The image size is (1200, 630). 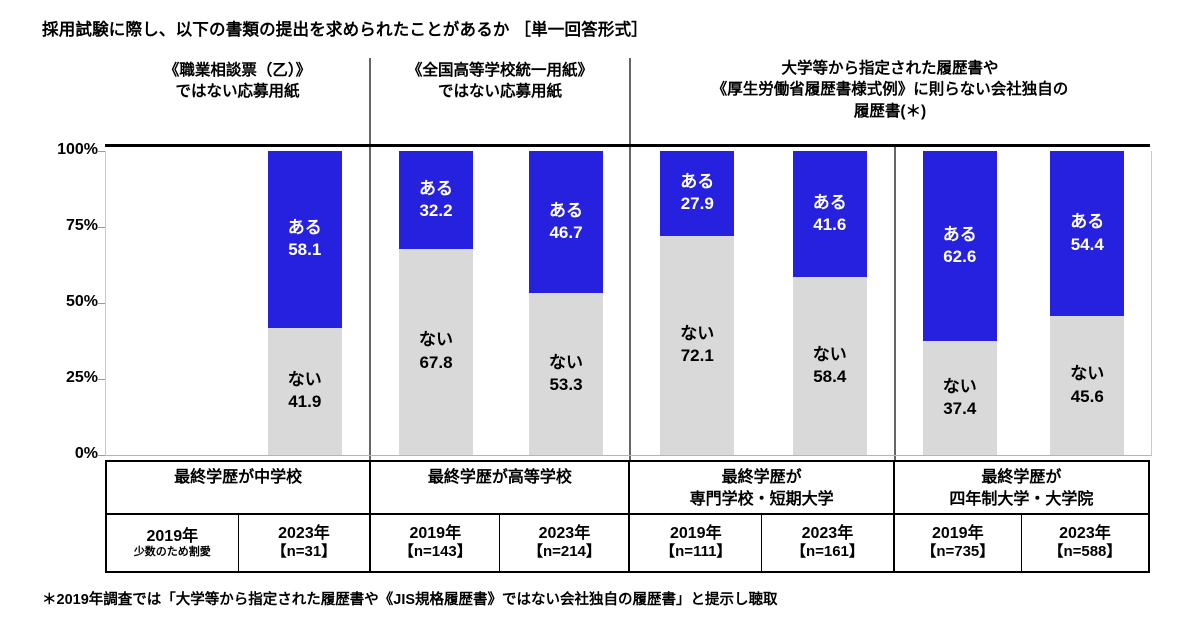 I want to click on group-label-line: 専門学校・短期大学, so click(x=761, y=499).